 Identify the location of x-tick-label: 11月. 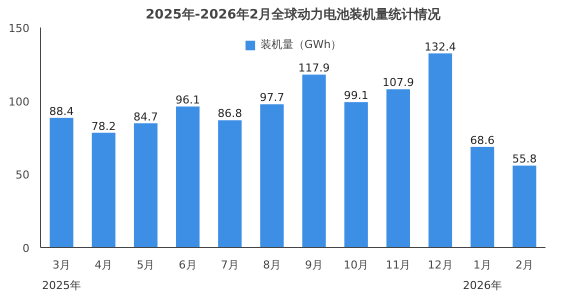
(398, 265).